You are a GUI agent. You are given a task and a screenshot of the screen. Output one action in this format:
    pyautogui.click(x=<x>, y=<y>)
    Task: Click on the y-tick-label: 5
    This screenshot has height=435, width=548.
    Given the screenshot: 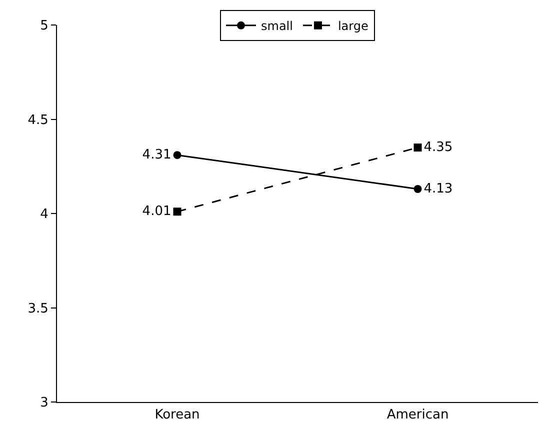 What is the action you would take?
    pyautogui.click(x=44, y=26)
    